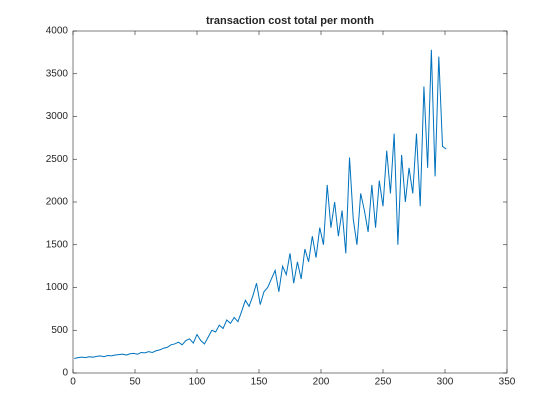  Describe the element at coordinates (259, 382) in the screenshot. I see `x-tick-label: 150` at that location.